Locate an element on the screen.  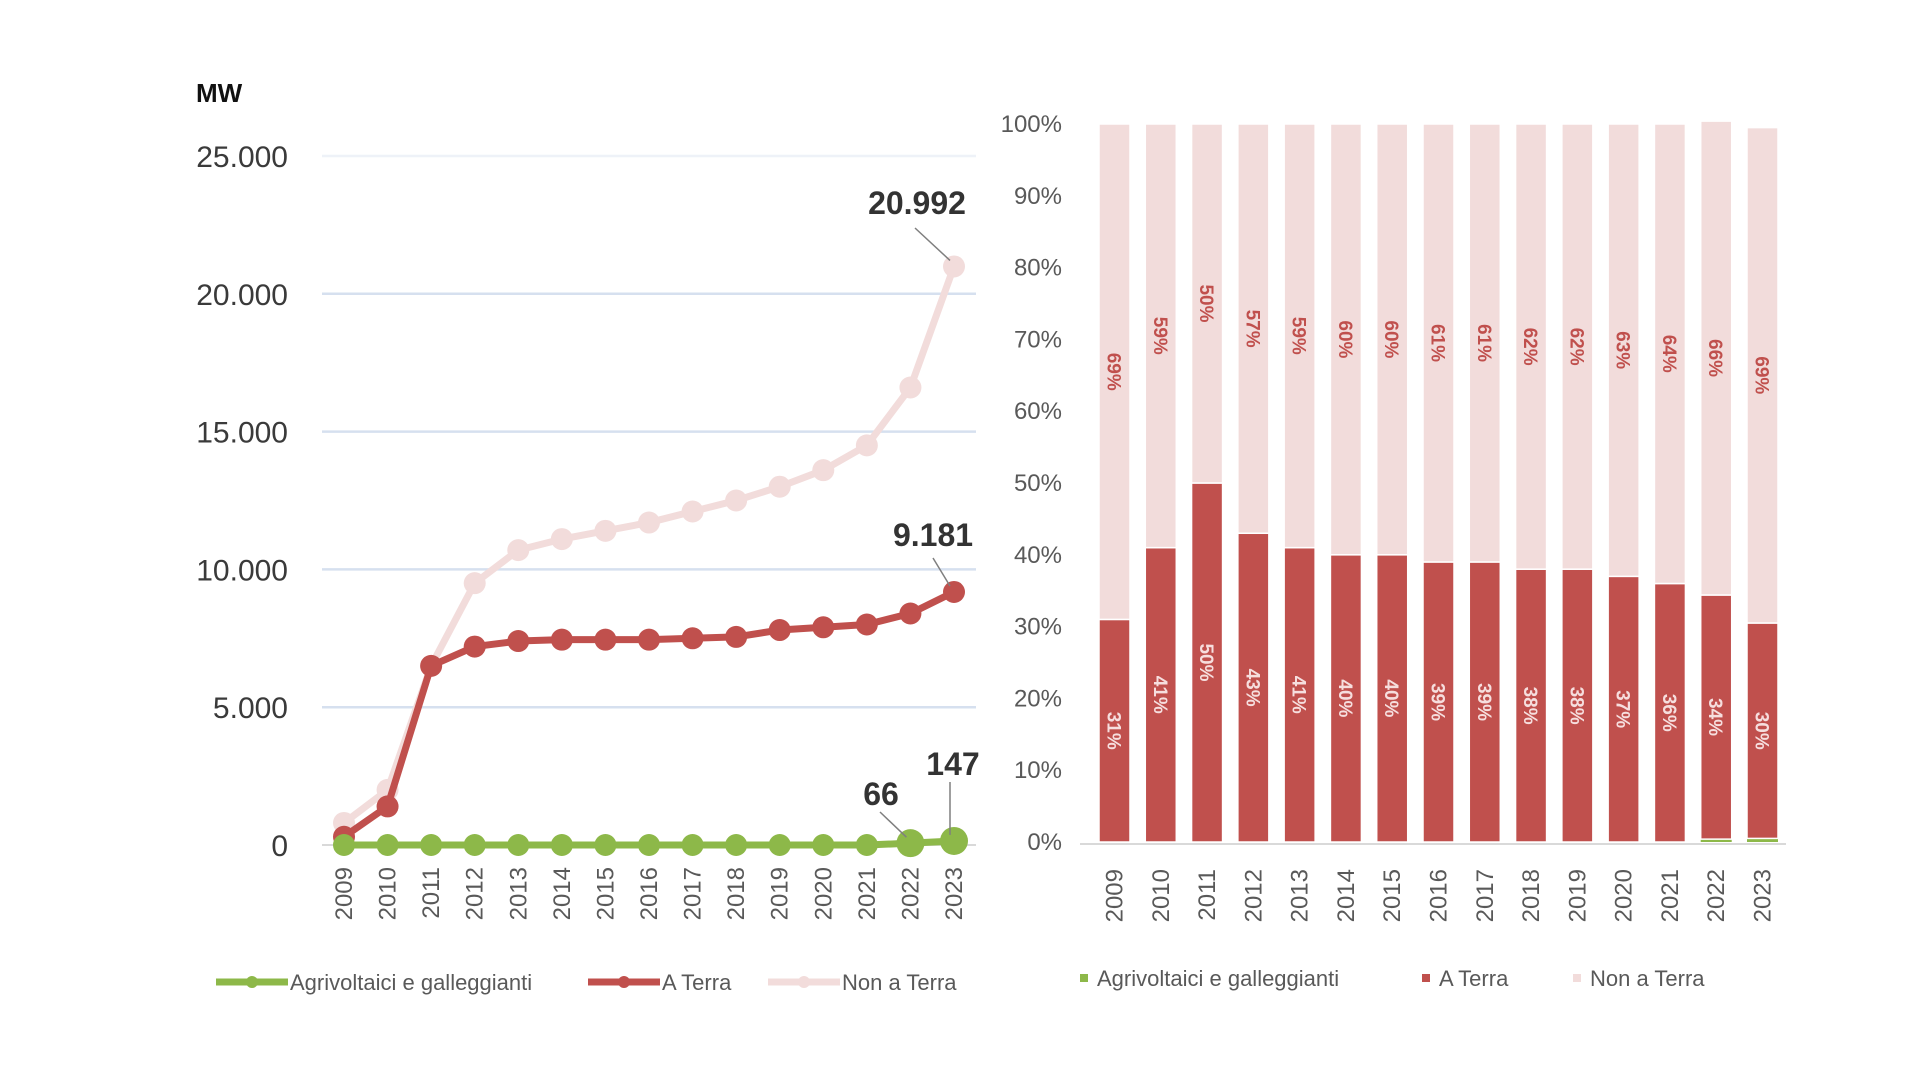
x-tick-label: 2016 is located at coordinates (649, 893).